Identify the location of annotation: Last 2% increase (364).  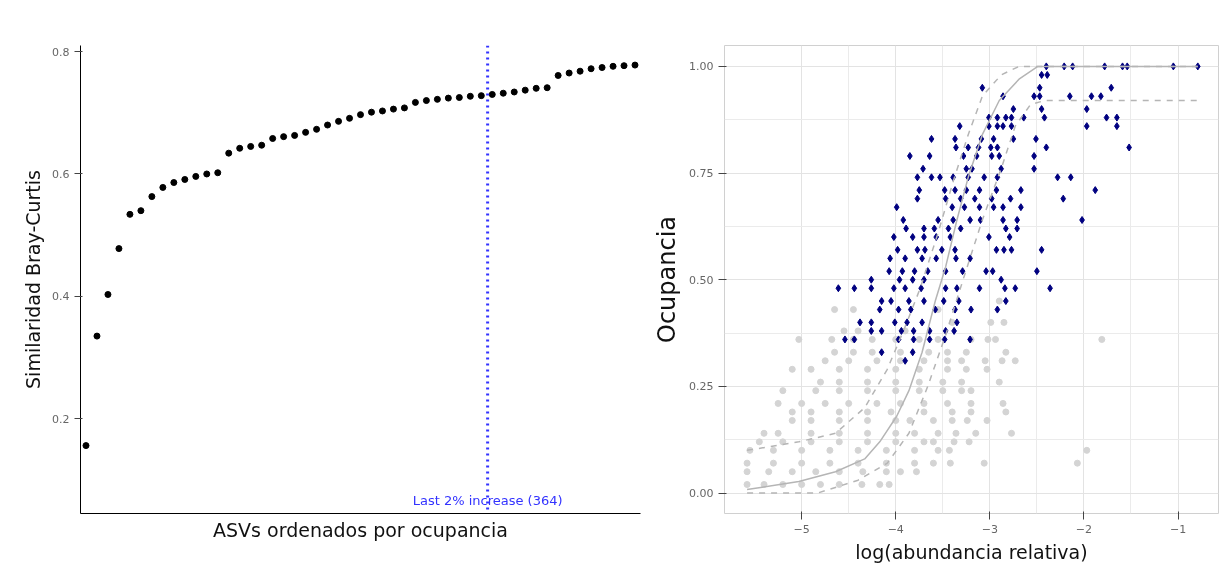
(487, 500).